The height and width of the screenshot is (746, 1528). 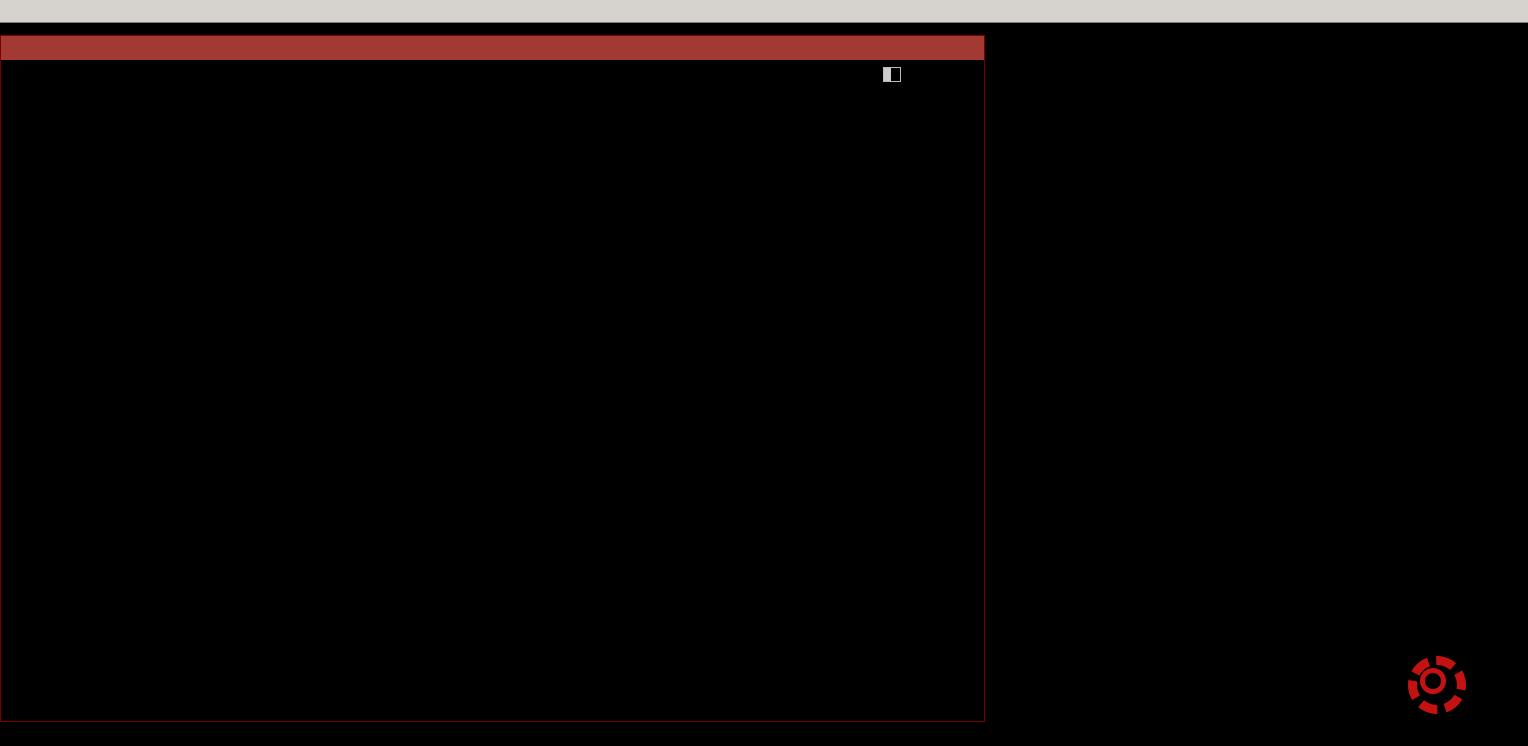 I want to click on menu-bar, so click(x=764, y=11).